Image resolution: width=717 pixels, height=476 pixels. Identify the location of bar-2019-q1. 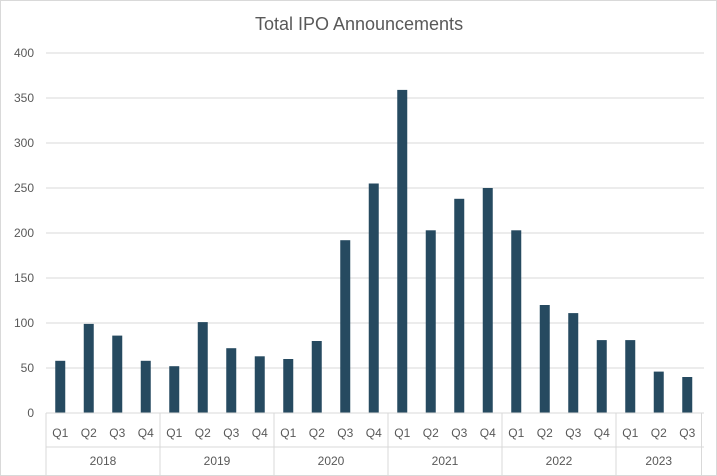
(174, 389).